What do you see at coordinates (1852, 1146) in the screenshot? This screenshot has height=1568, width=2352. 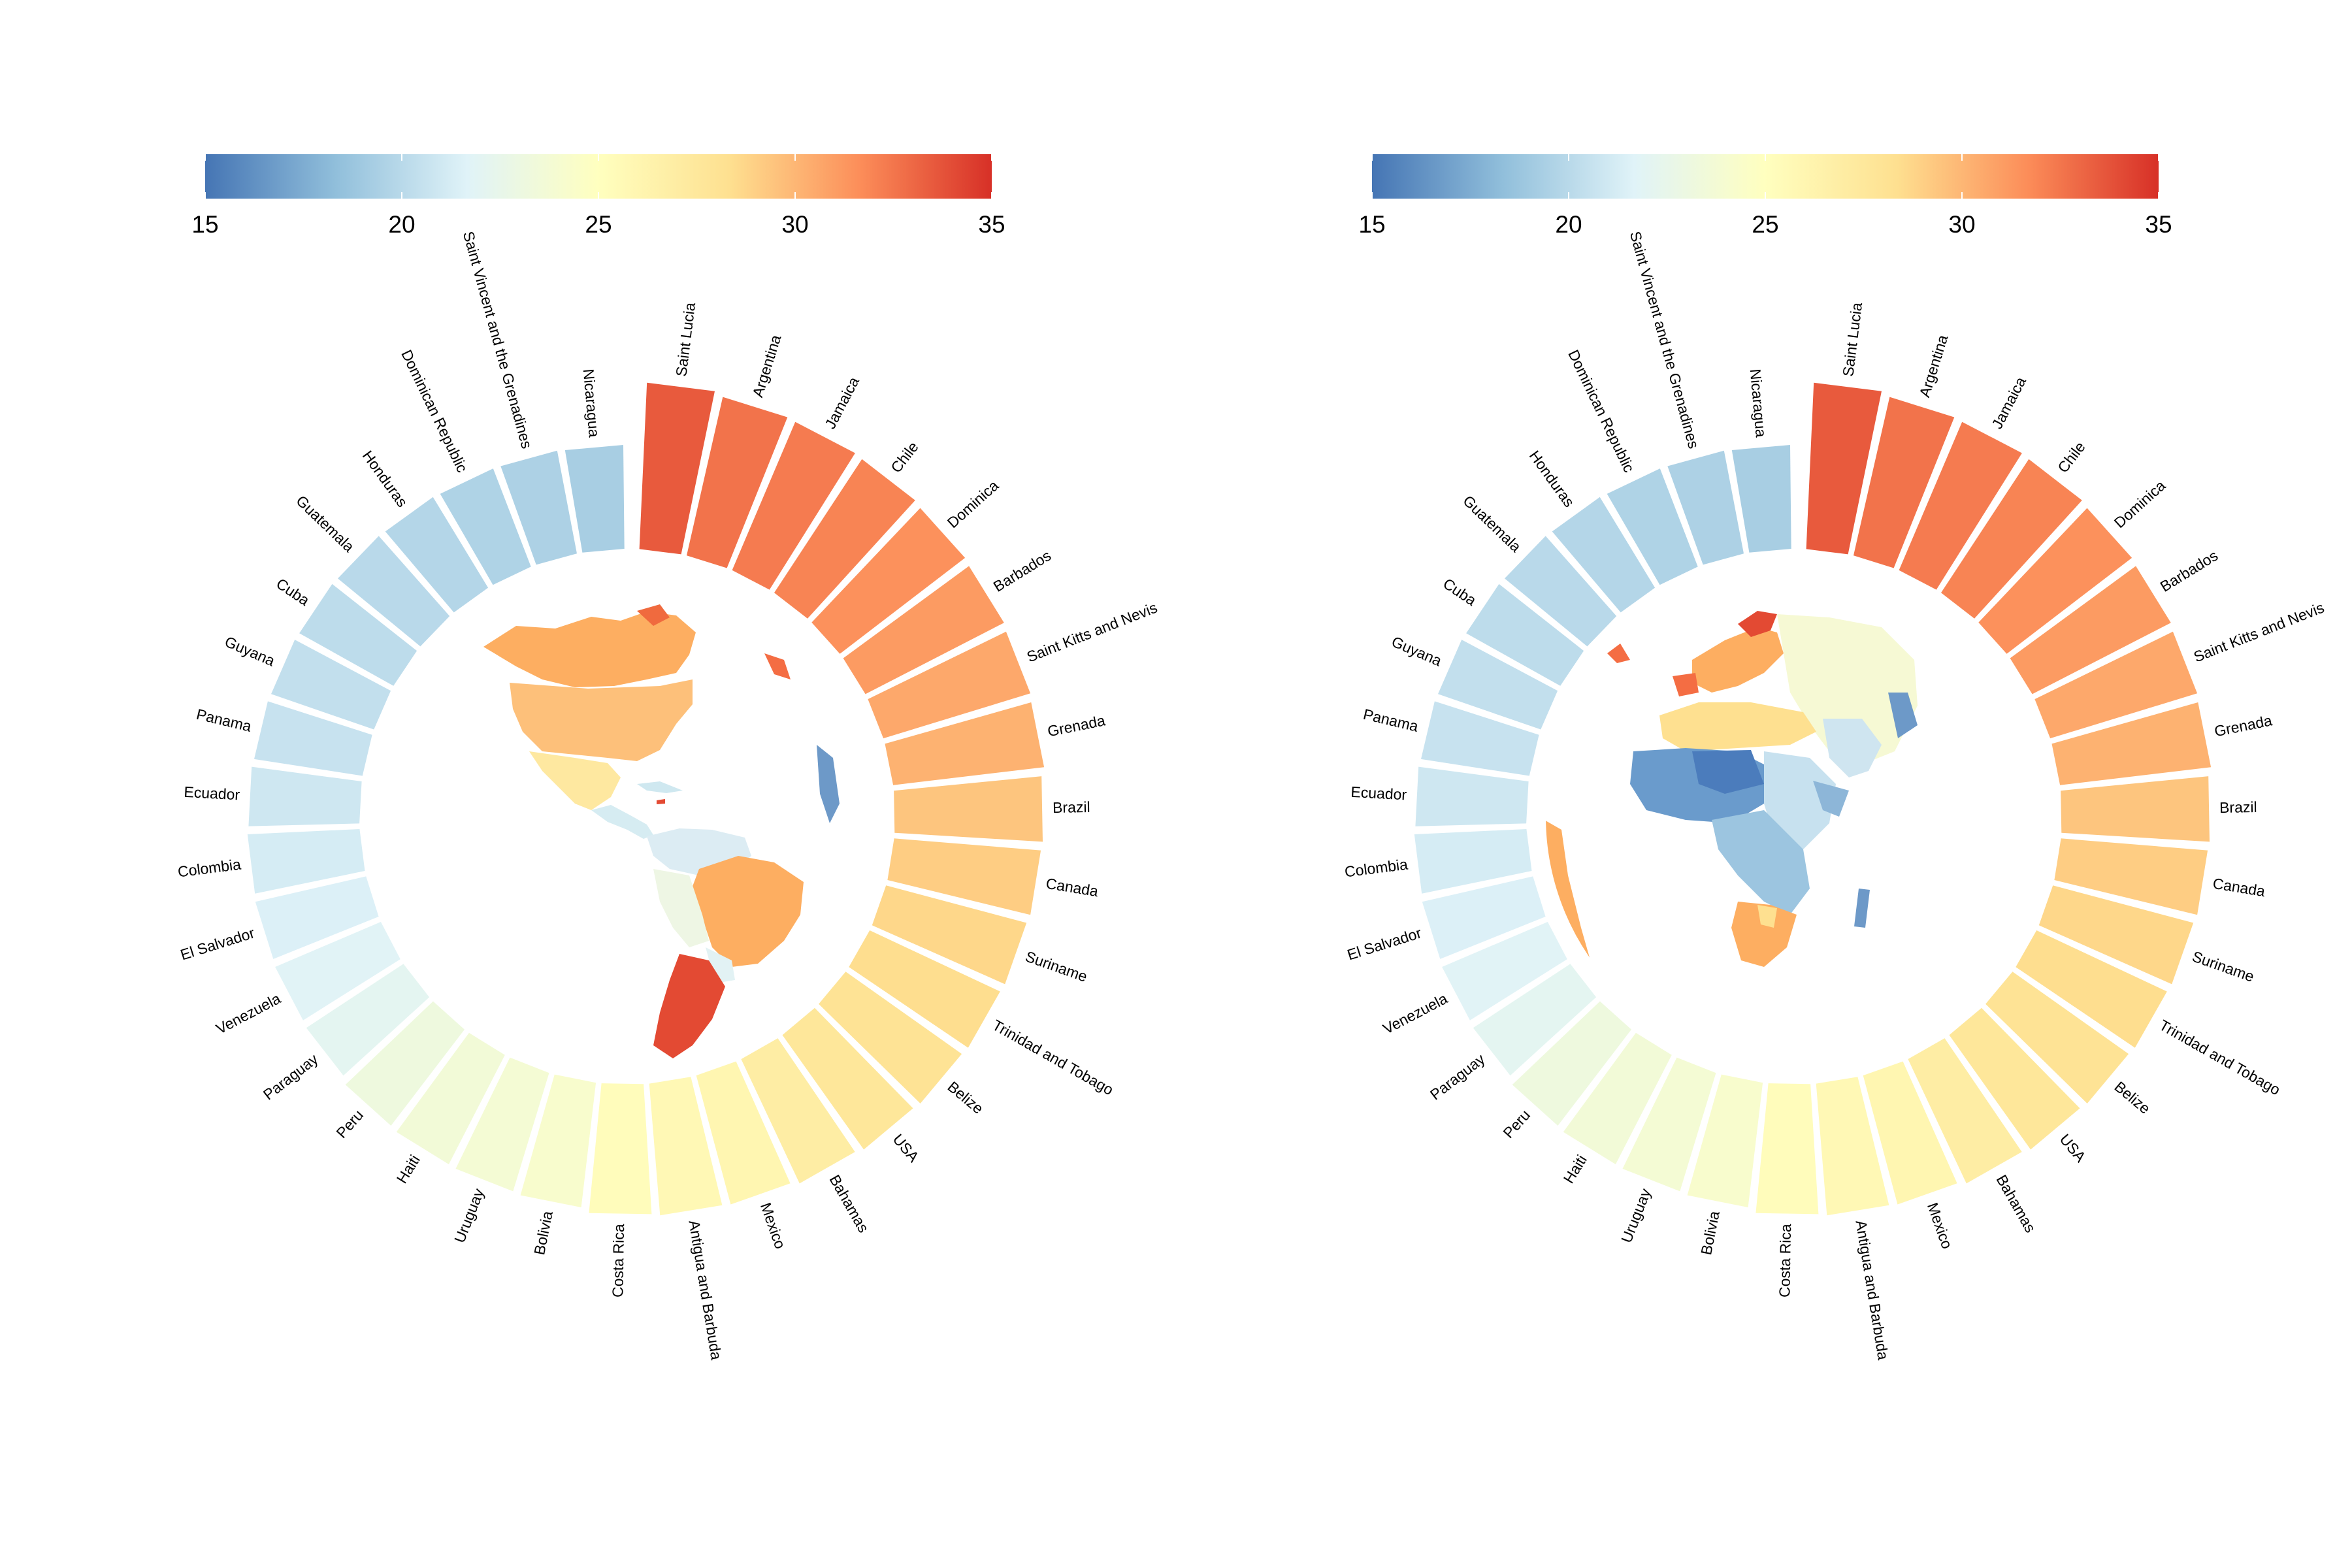 I see `bar-antigua-and-barbuda` at bounding box center [1852, 1146].